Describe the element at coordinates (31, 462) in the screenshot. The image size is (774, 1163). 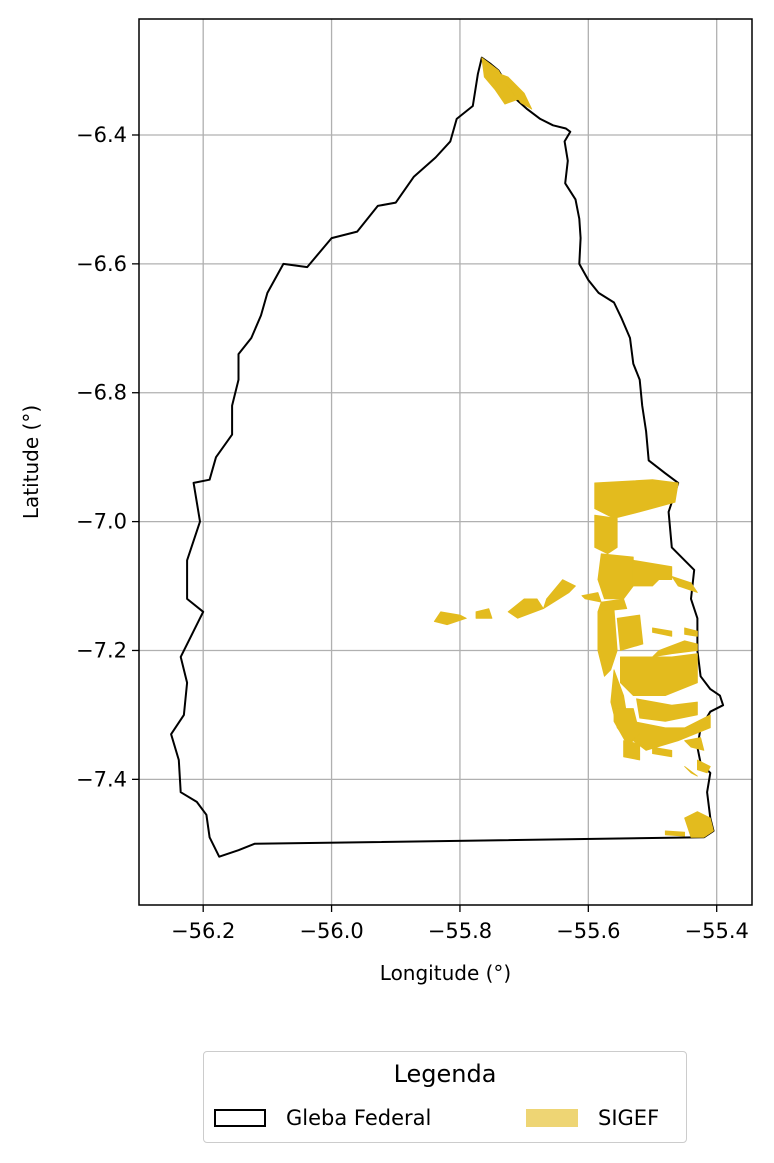
I see `y-axis-label: Latitude (°)` at that location.